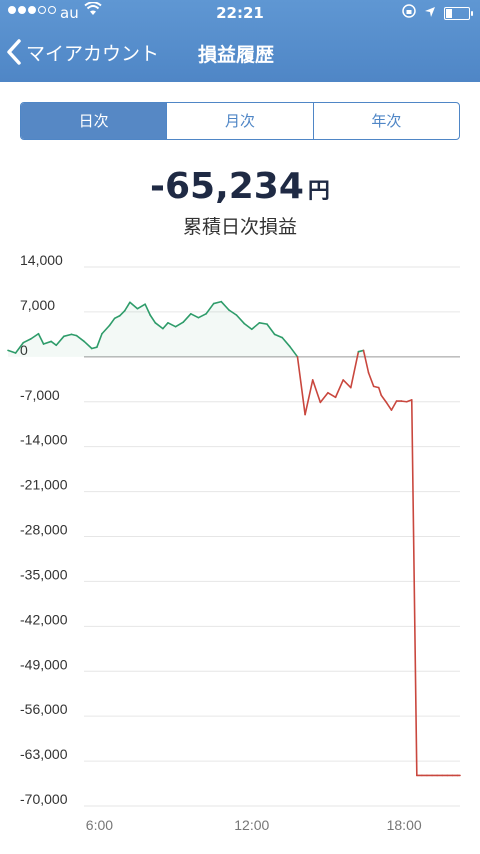 This screenshot has height=854, width=480. What do you see at coordinates (93, 53) in the screenshot?
I see `back-label: マイアカウント` at bounding box center [93, 53].